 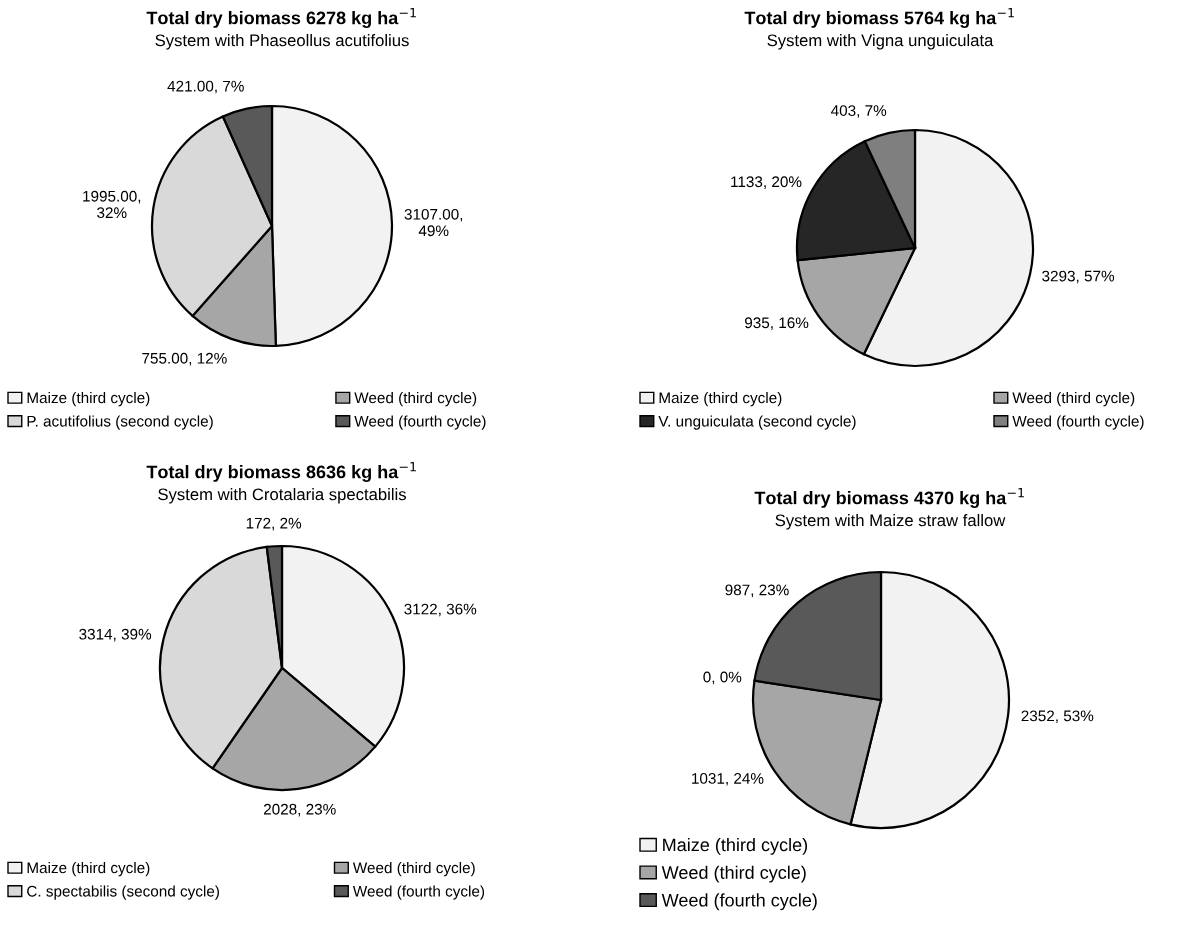 What do you see at coordinates (766, 182) in the screenshot?
I see `data-label: 1133, 20%` at bounding box center [766, 182].